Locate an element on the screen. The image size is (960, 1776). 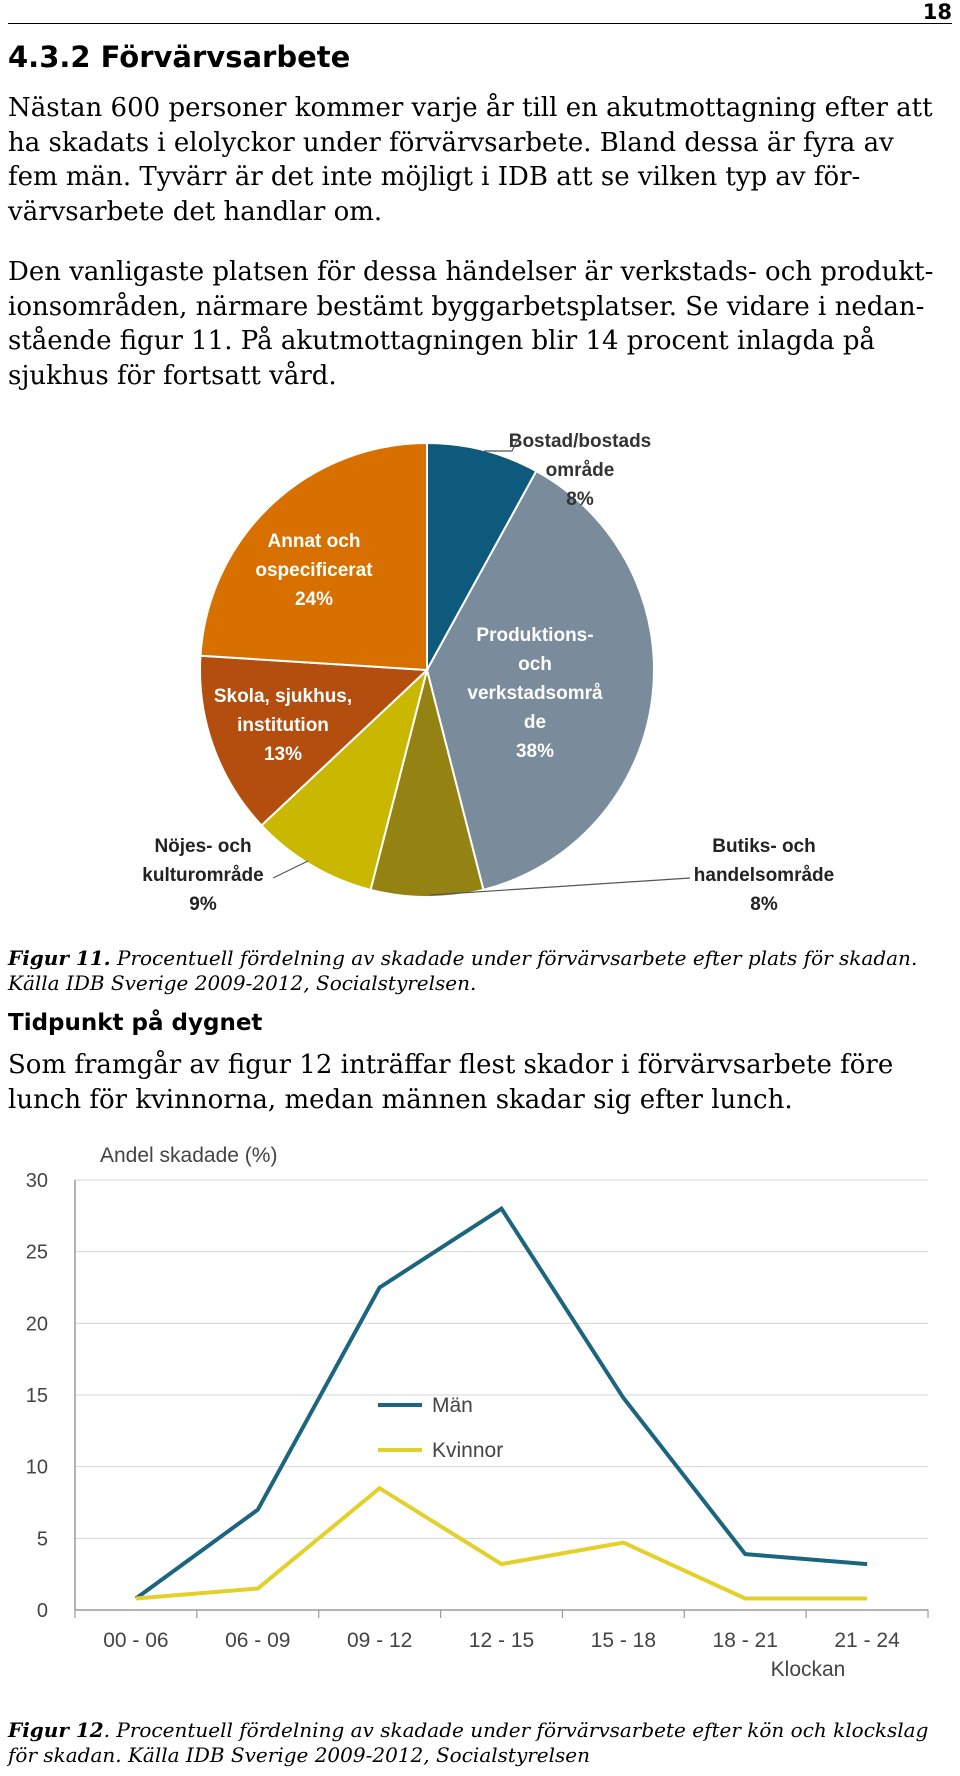
y-tick-label: 15 is located at coordinates (37, 1396).